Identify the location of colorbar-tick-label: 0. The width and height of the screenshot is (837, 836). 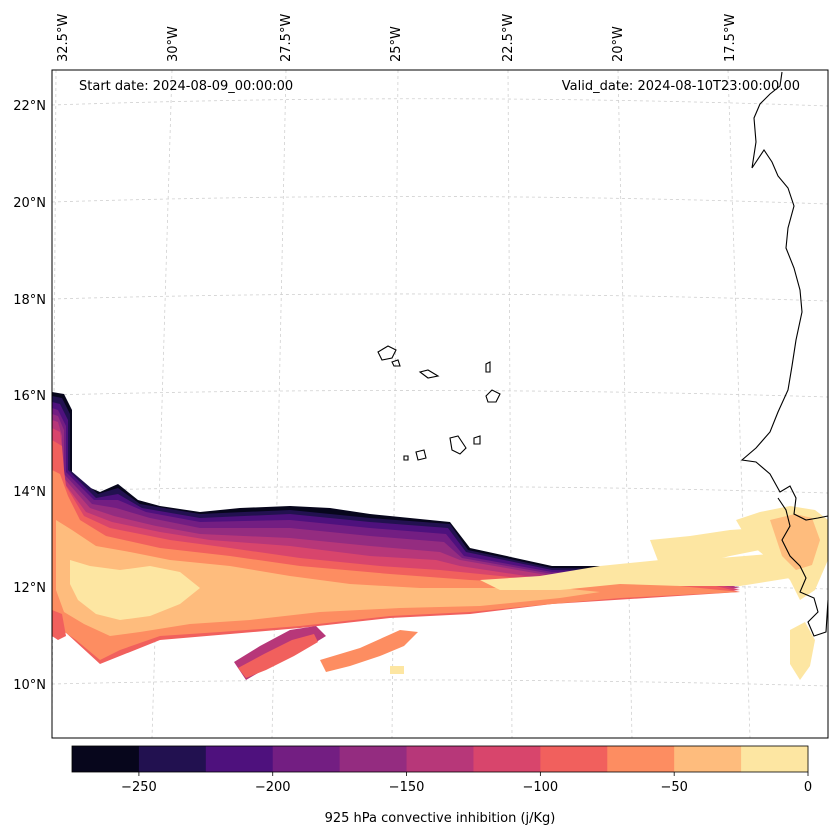
(808, 787).